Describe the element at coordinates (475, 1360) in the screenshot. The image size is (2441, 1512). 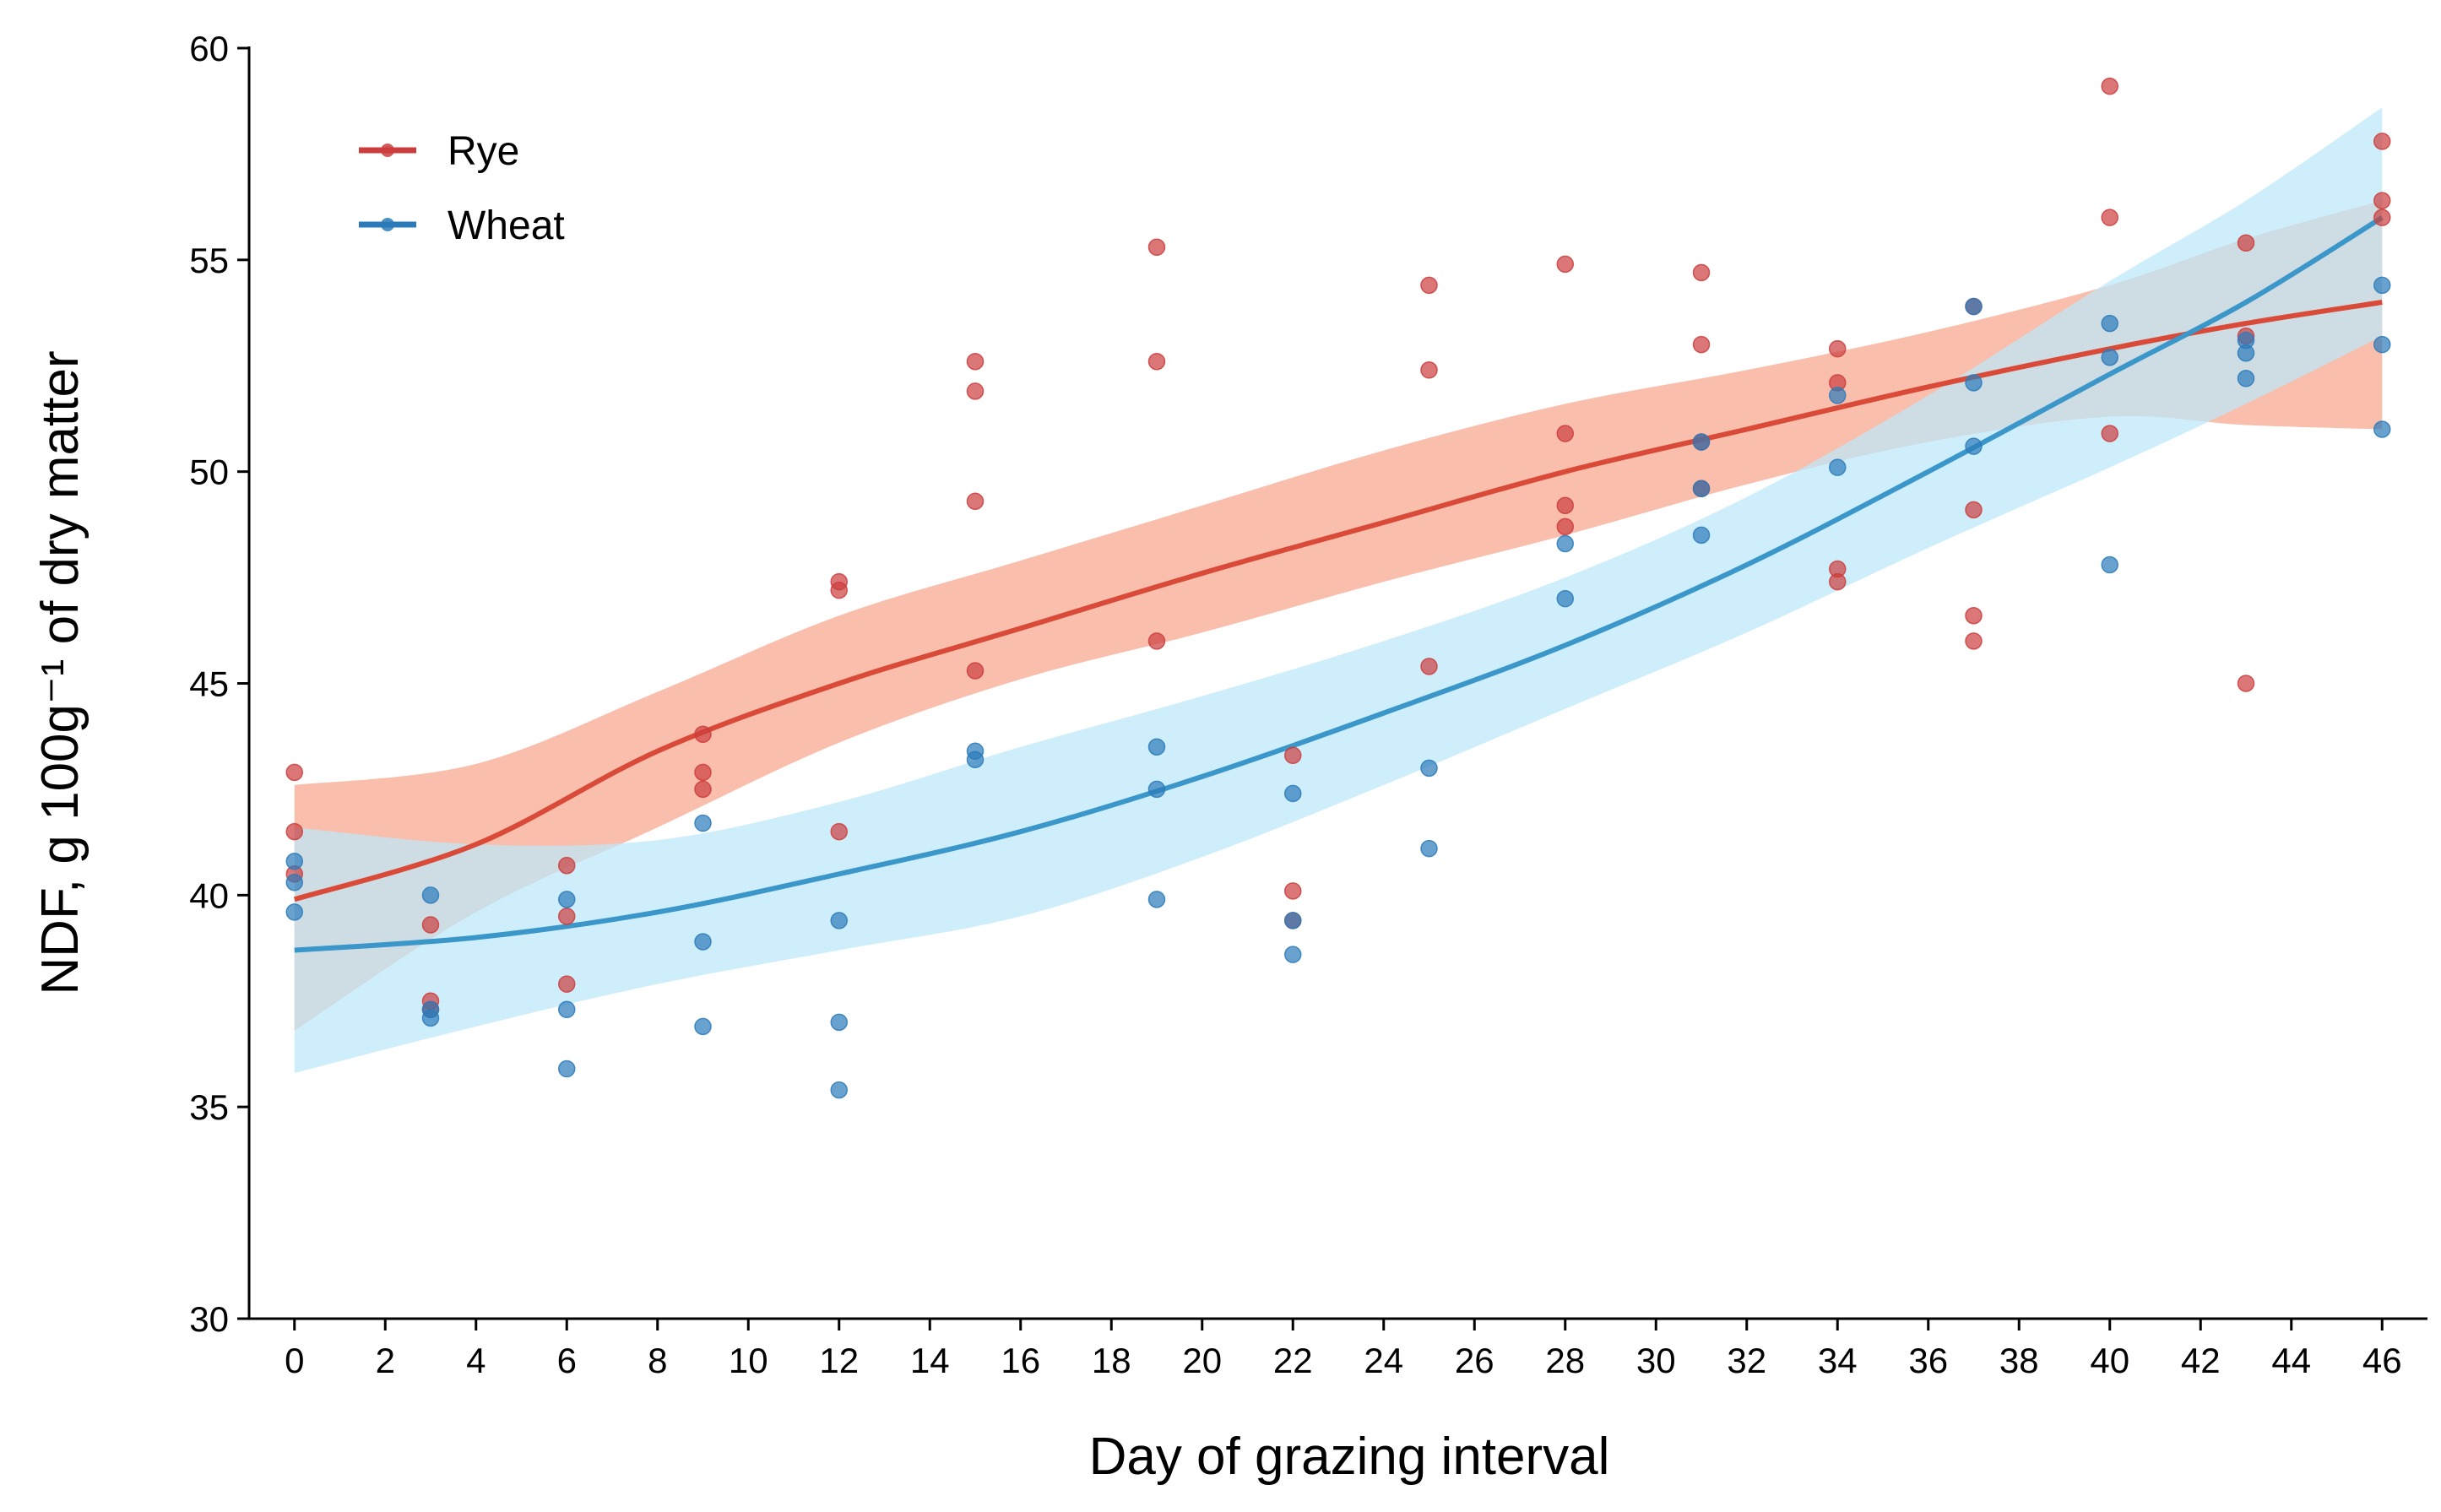
I see `x-tick-label: 4` at that location.